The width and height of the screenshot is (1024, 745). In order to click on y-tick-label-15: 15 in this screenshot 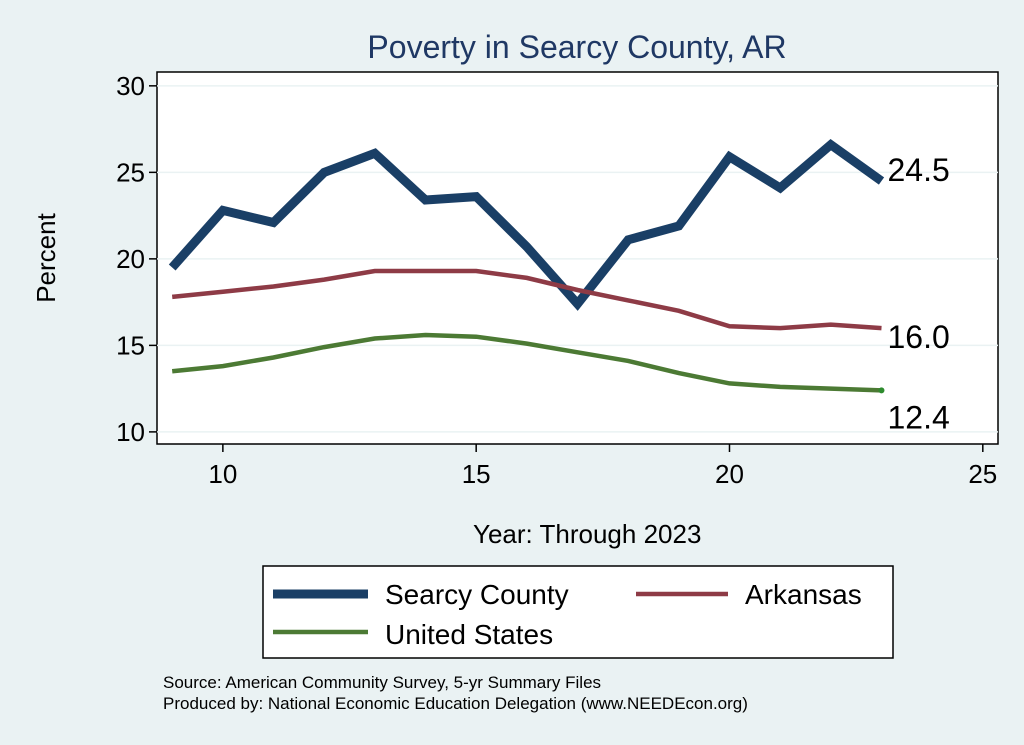, I will do `click(130, 345)`.